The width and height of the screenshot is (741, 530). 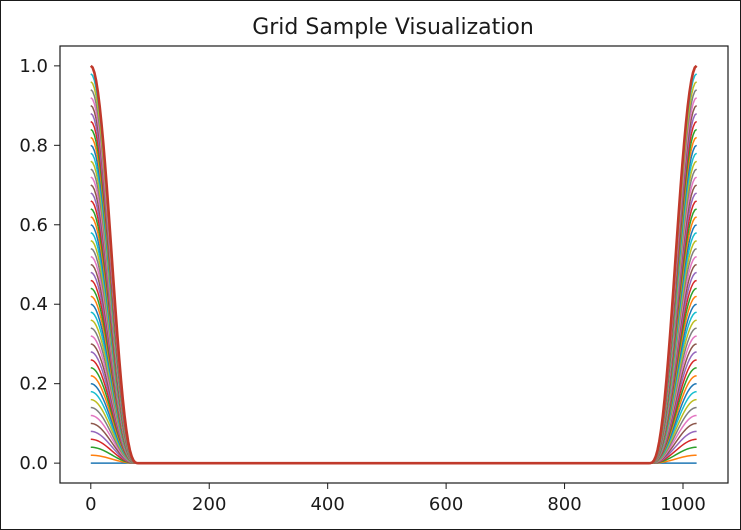 I want to click on y-tick-label: 0.2, so click(x=33, y=384).